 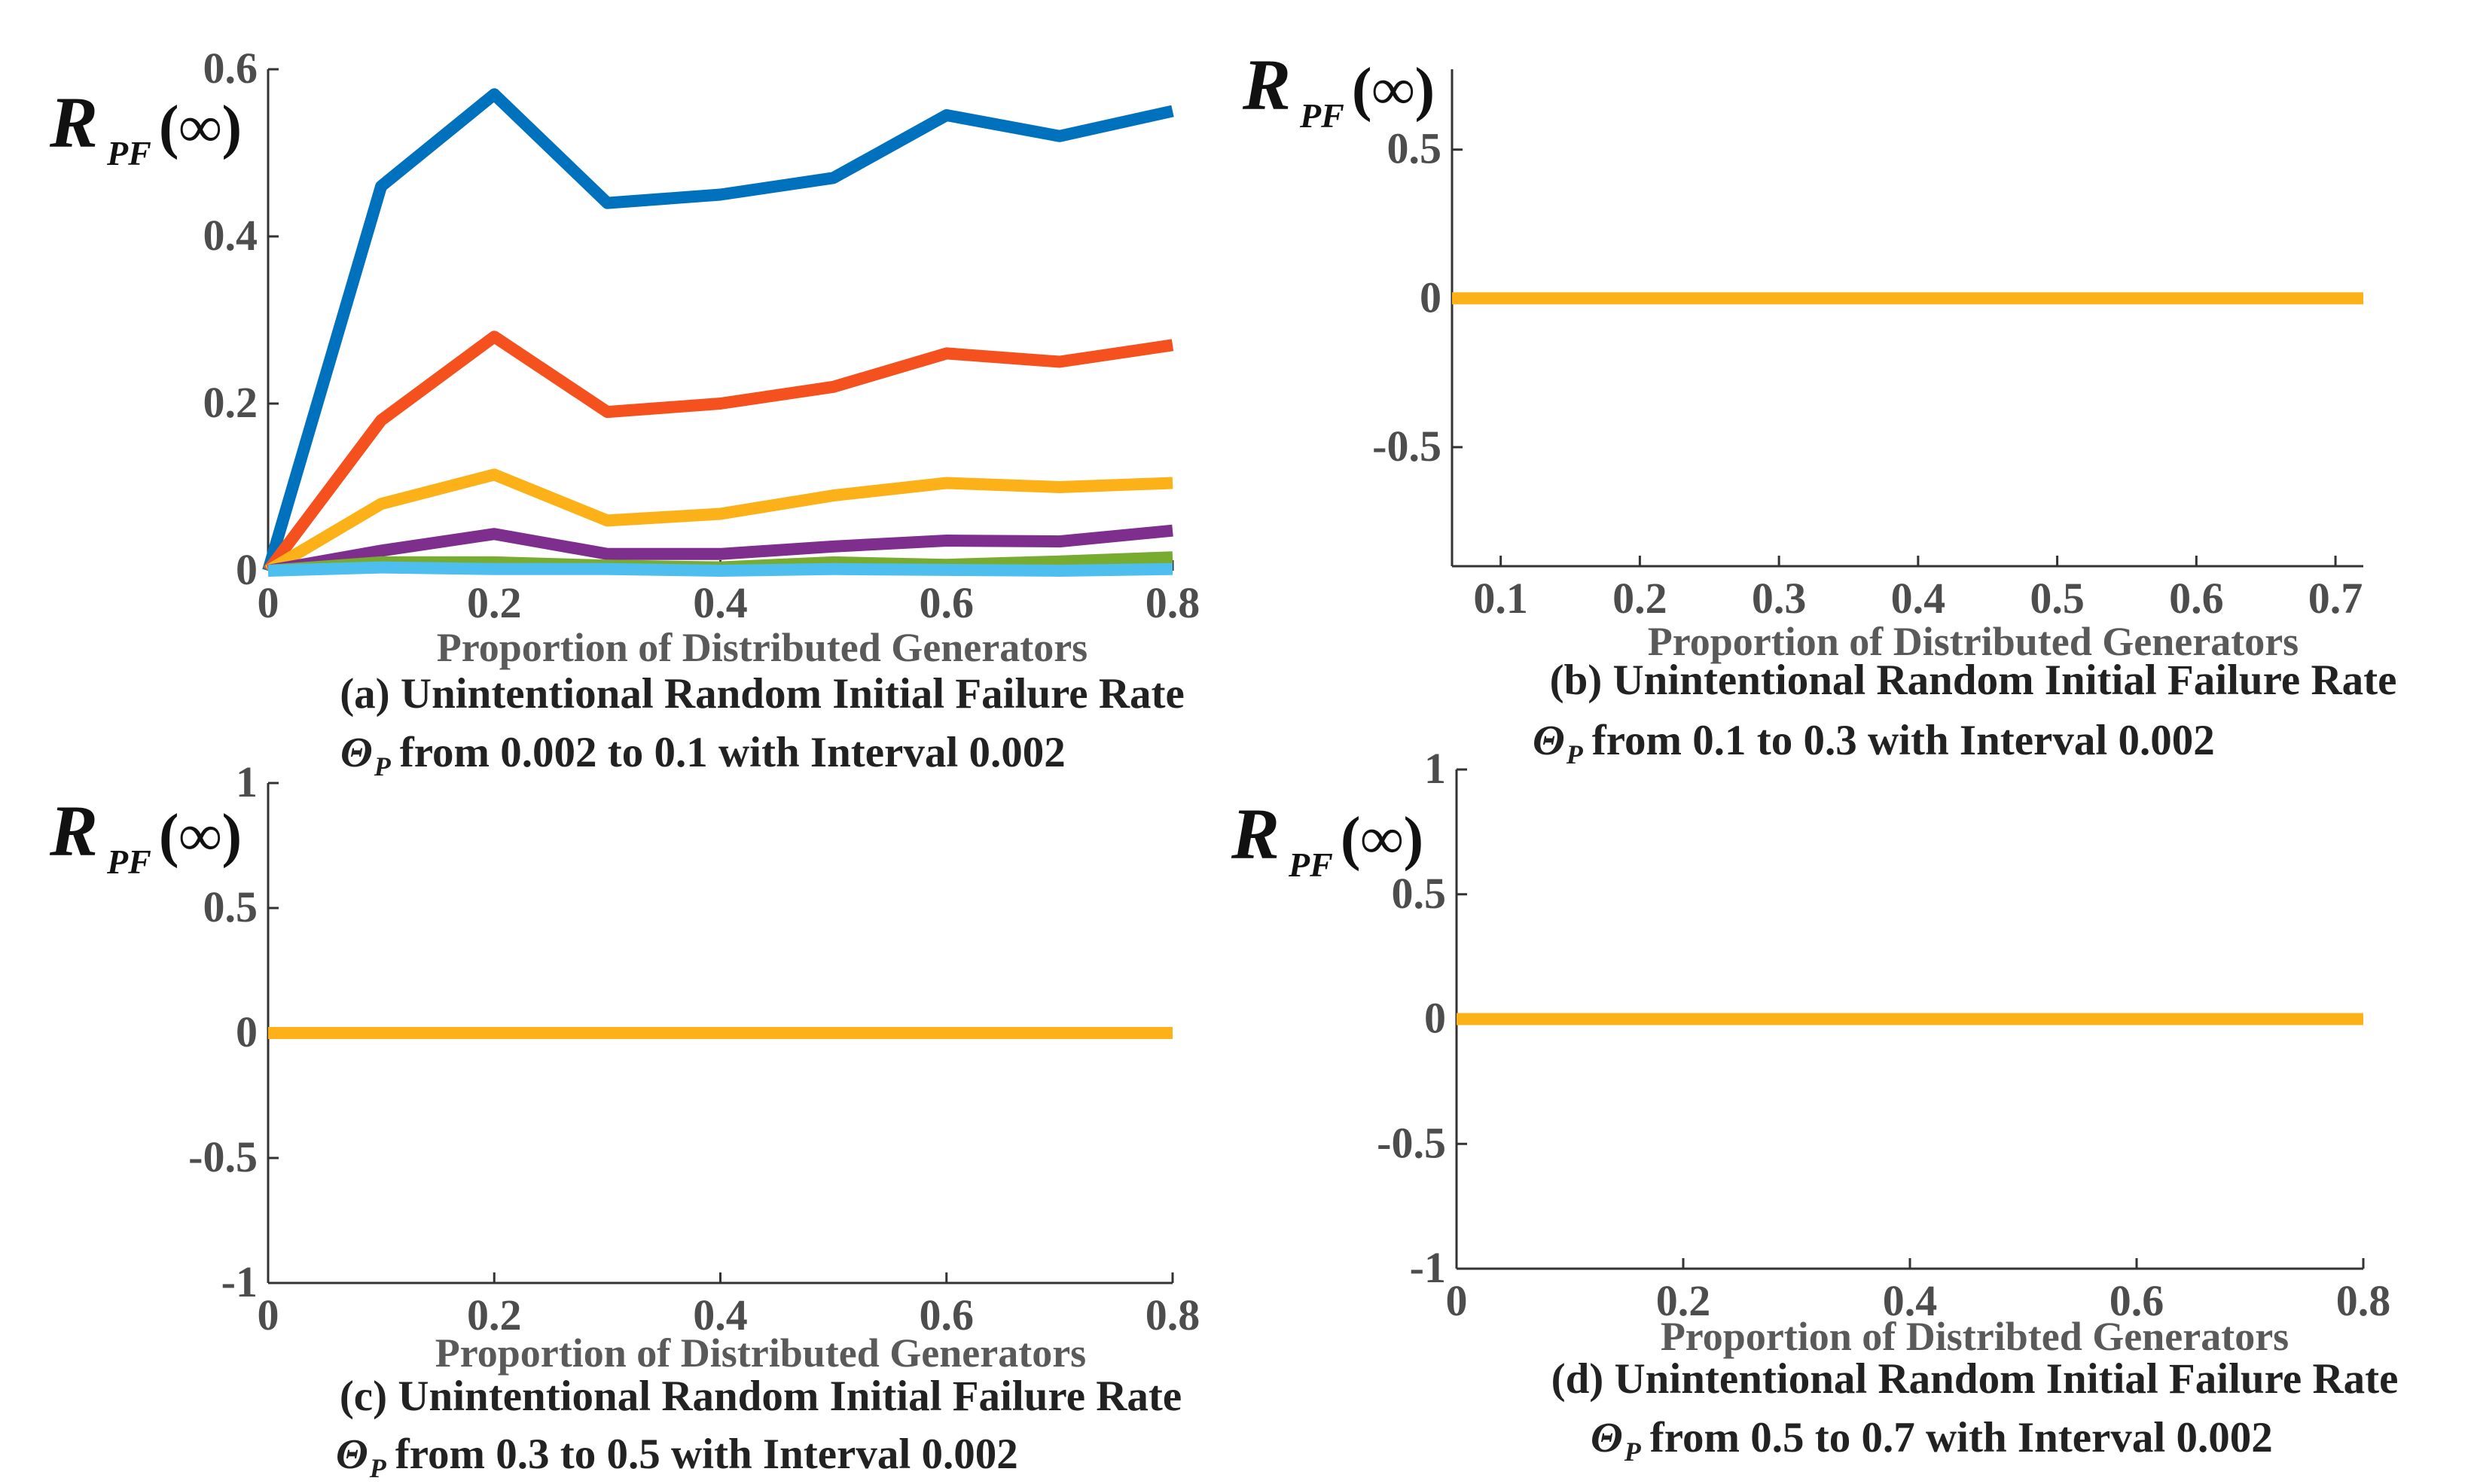 I want to click on caption-line-2-text: from 0.3 to 0.5 with Interval 0.002, so click(x=707, y=1454).